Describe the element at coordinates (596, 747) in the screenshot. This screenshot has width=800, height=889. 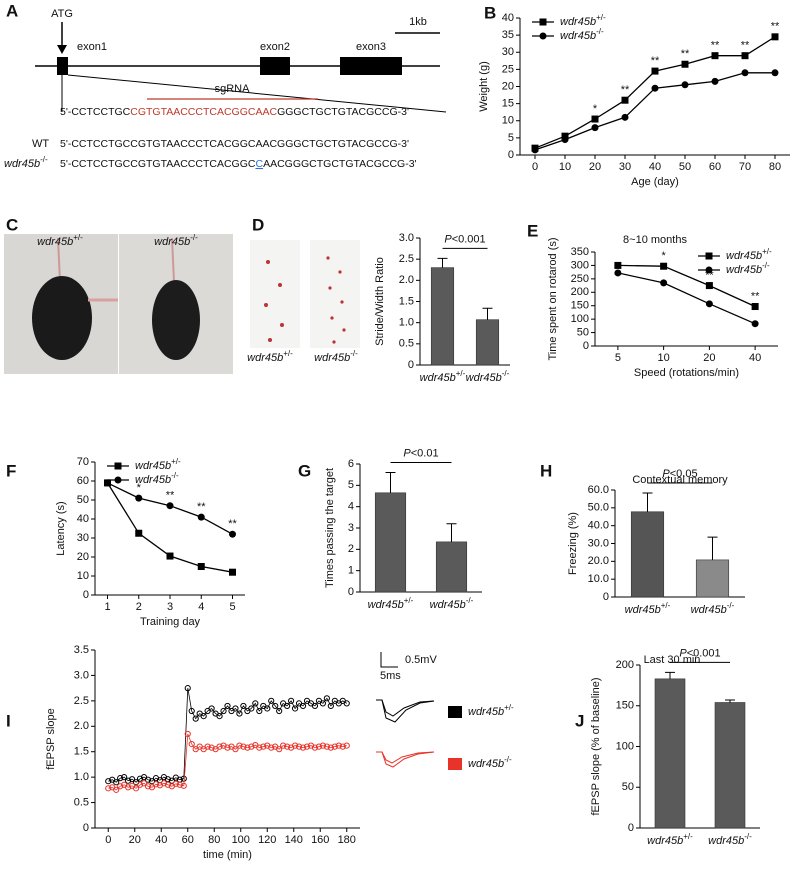
I see `y-axis-label: fEPSP slope (% of baseline)` at that location.